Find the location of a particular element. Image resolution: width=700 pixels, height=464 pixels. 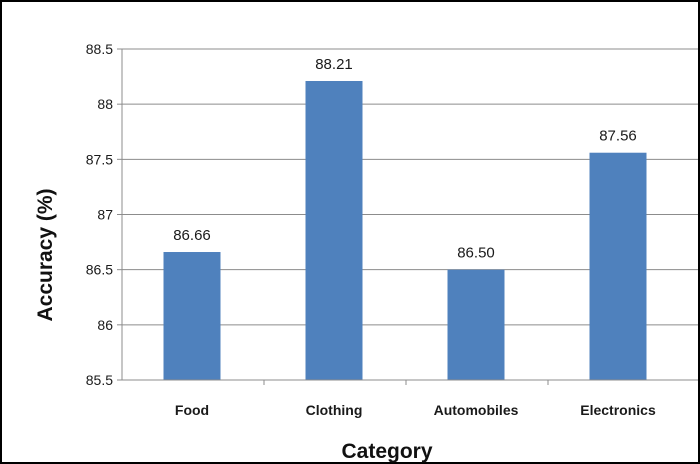

y-axis-ticks: 85.5 86 86.5 87 87.5 88 88.5 is located at coordinates (104, 214).